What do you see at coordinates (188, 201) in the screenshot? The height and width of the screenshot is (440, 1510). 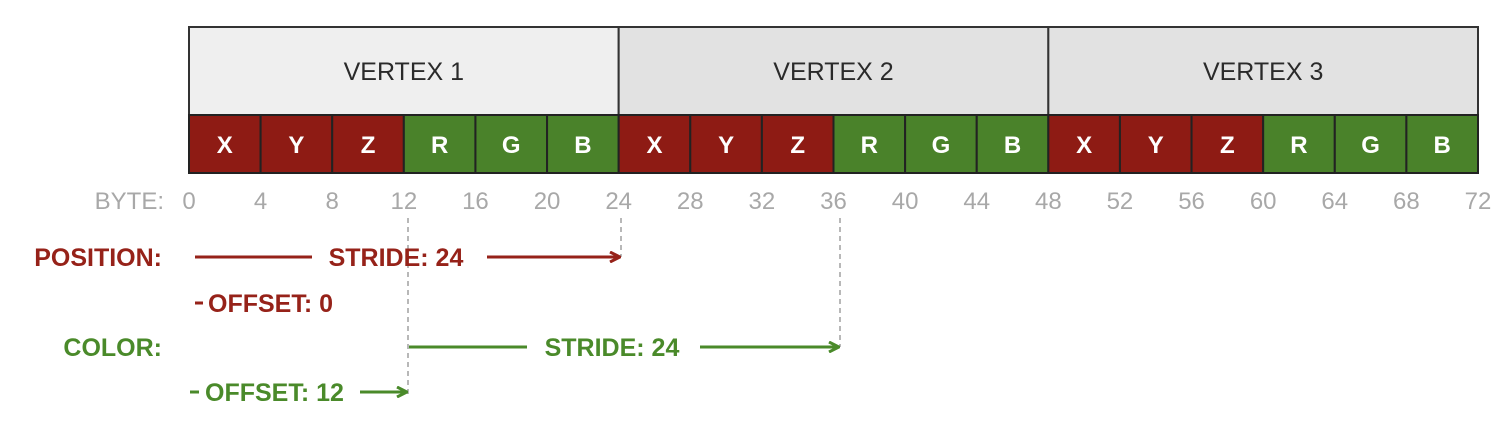 I see `byte-tick: 0` at bounding box center [188, 201].